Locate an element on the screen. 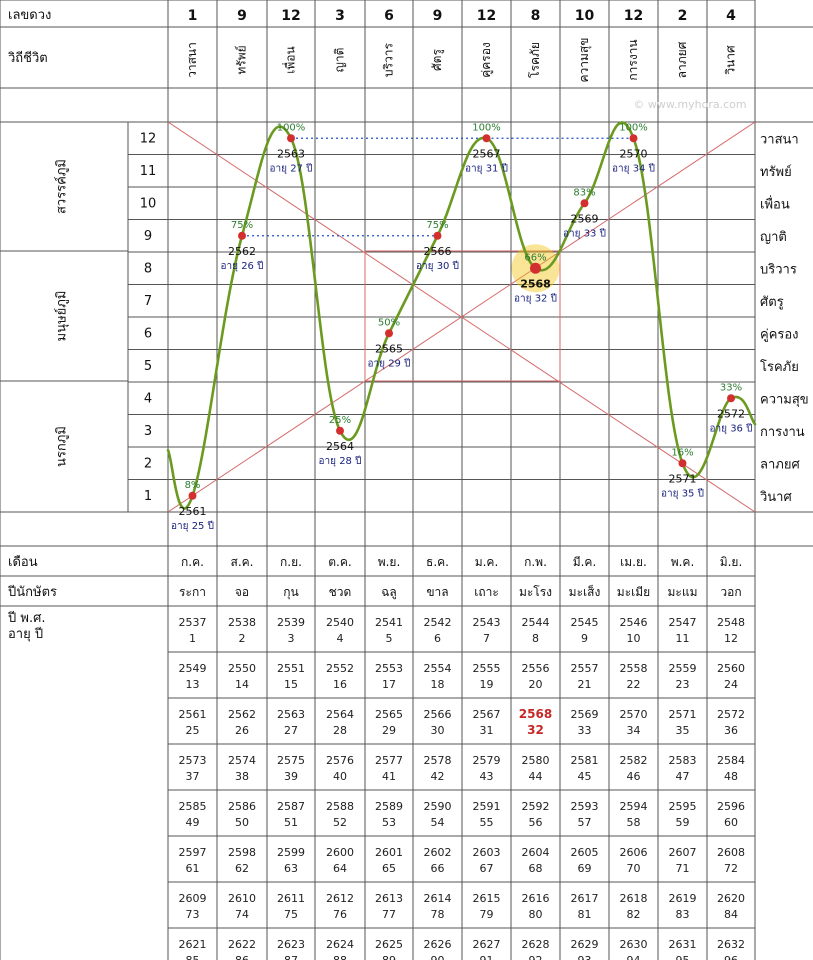 The height and width of the screenshot is (960, 813). year-cell: 2610 is located at coordinates (242, 898).